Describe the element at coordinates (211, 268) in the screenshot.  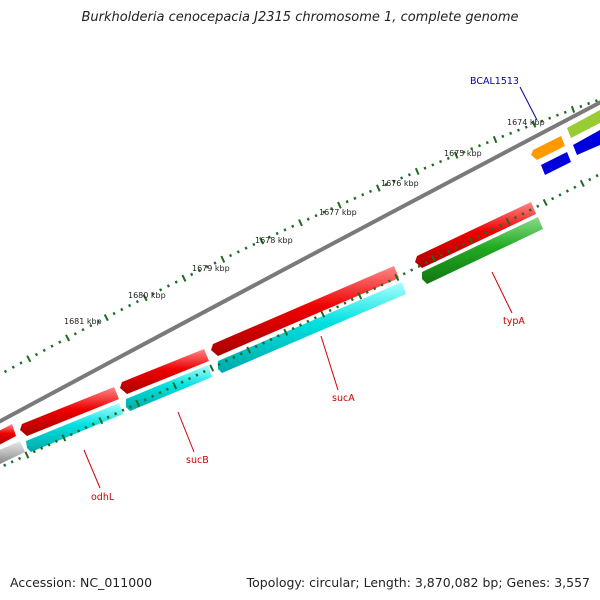
I see `scale-label-1679: 1679 kbp` at that location.